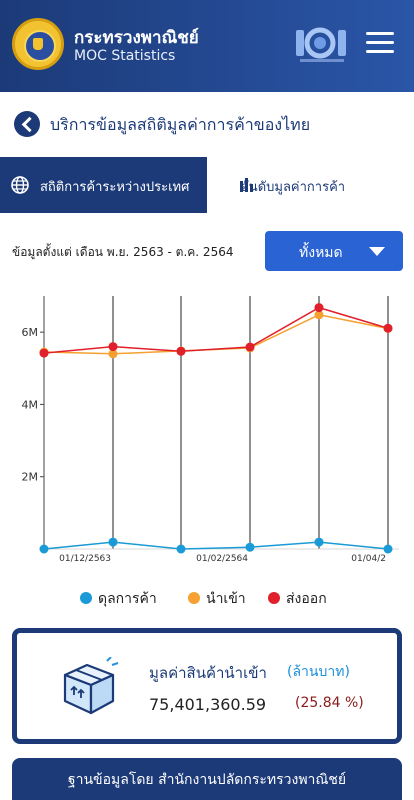 The height and width of the screenshot is (800, 414). I want to click on page-title-row: บริการข้อมูลสถิติมูลค่าการค้าของไทย, so click(207, 124).